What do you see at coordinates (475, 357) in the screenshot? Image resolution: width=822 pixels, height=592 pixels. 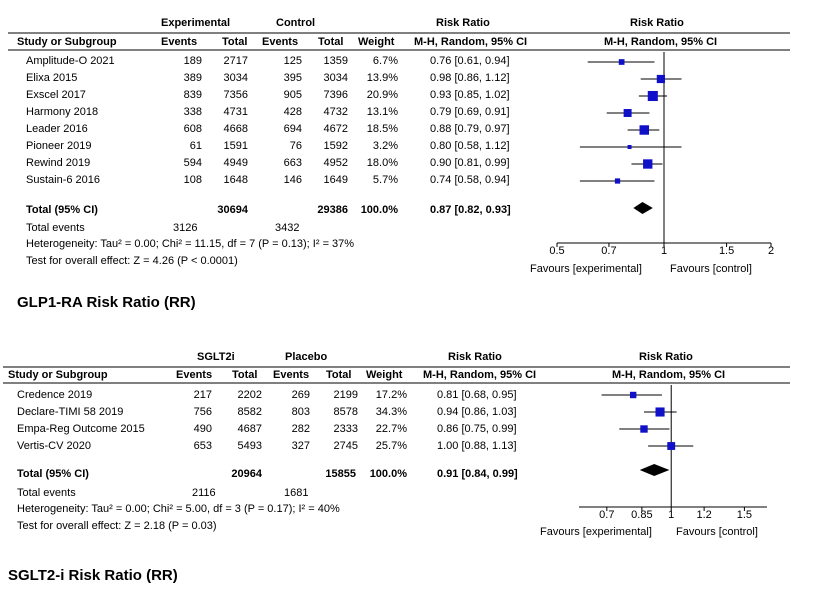 I see `rr-header-table-2: Risk Ratio` at bounding box center [475, 357].